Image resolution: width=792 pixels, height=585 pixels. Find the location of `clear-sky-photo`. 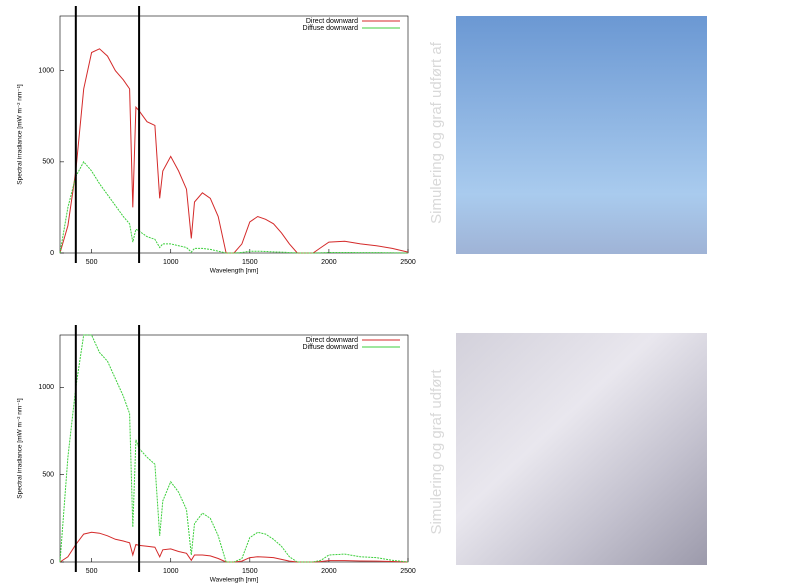

clear-sky-photo is located at coordinates (581, 135).